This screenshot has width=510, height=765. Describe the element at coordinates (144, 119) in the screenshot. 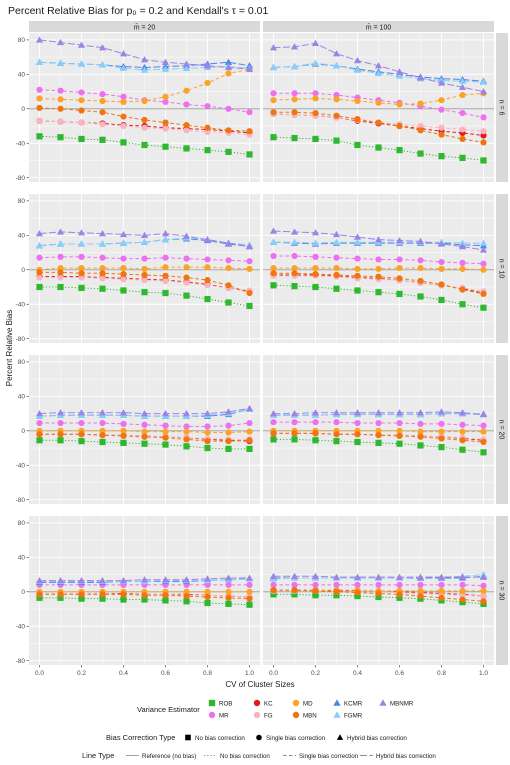

I see `series-line` at that location.